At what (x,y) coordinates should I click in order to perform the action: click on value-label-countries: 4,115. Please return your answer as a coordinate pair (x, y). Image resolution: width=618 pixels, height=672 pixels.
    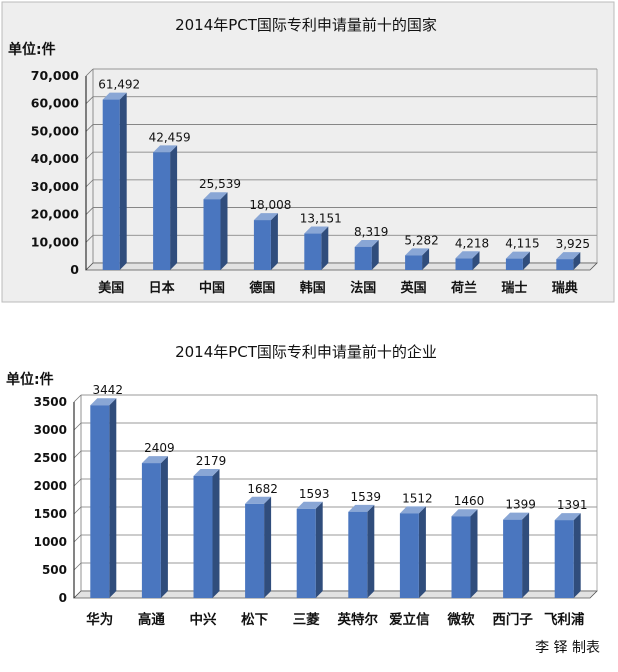
    Looking at the image, I should click on (522, 244).